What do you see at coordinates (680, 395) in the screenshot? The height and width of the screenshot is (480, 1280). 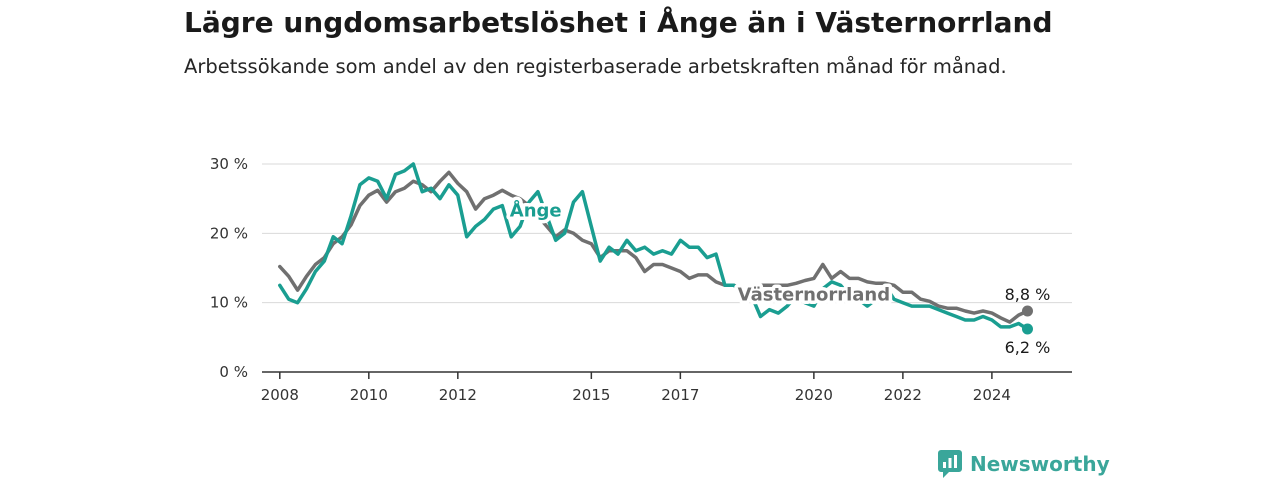 I see `x-tick-label: 2017` at bounding box center [680, 395].